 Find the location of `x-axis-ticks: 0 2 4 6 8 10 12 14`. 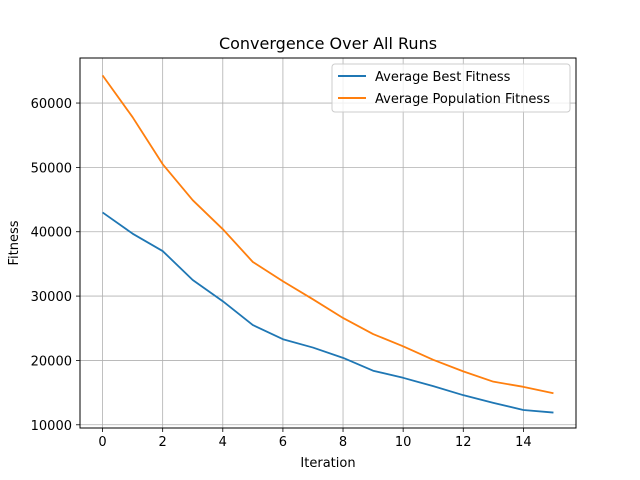

x-axis-ticks: 0 2 4 6 8 10 12 14 is located at coordinates (315, 439).